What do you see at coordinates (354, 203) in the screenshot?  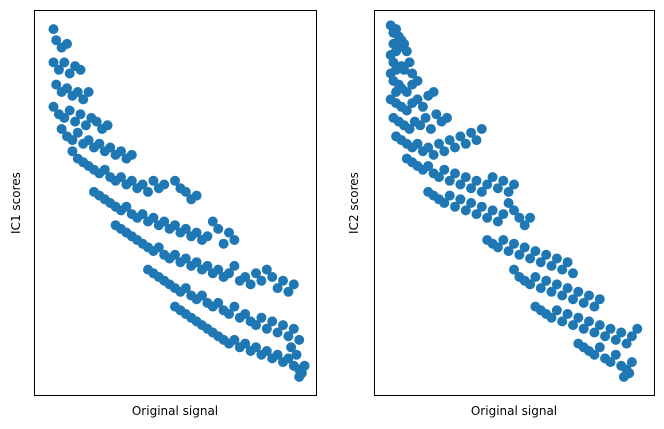 I see `y-axis-label-ic2: IC2 scores` at bounding box center [354, 203].